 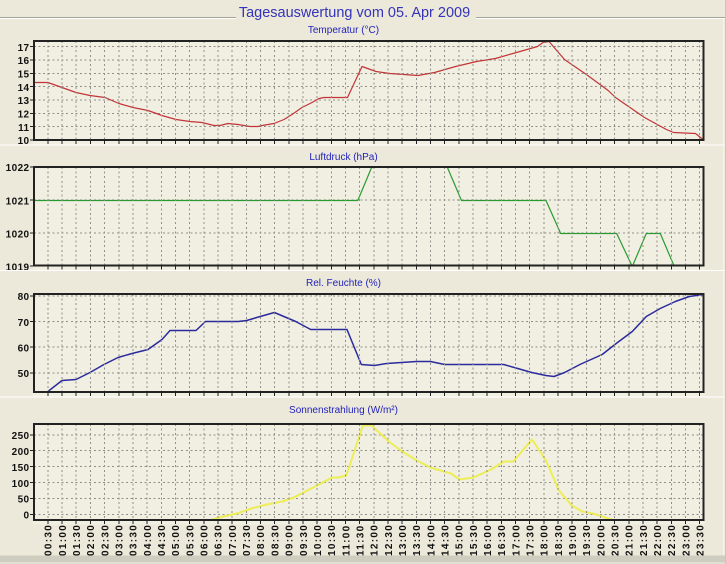 What do you see at coordinates (290, 540) in the screenshot?
I see `svg-text: 09:00` at bounding box center [290, 540].